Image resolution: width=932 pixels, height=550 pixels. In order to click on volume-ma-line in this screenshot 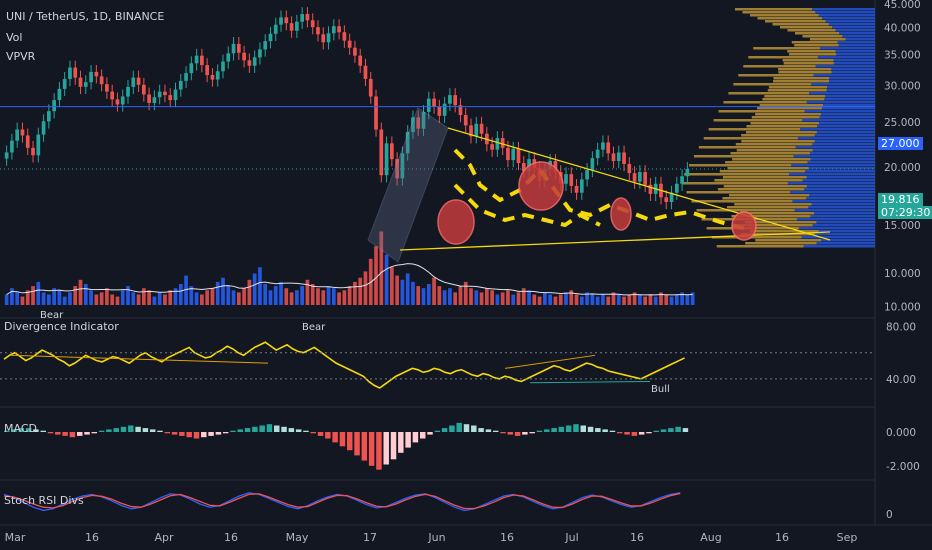, I will do `click(349, 279)`.